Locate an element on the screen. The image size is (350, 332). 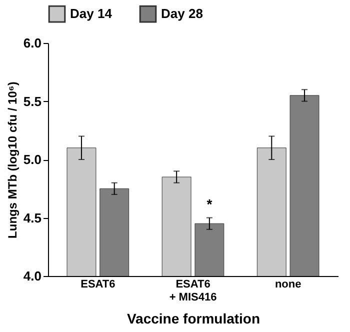
y-tick-label: 6.0 is located at coordinates (32, 43).